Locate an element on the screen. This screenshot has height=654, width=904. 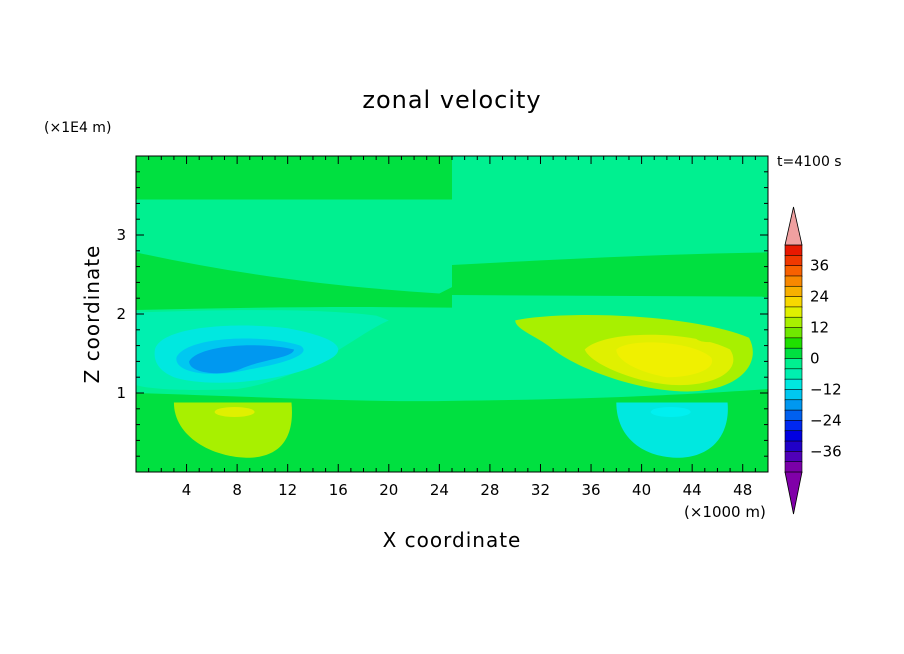
x-tick-label: 16 is located at coordinates (338, 490).